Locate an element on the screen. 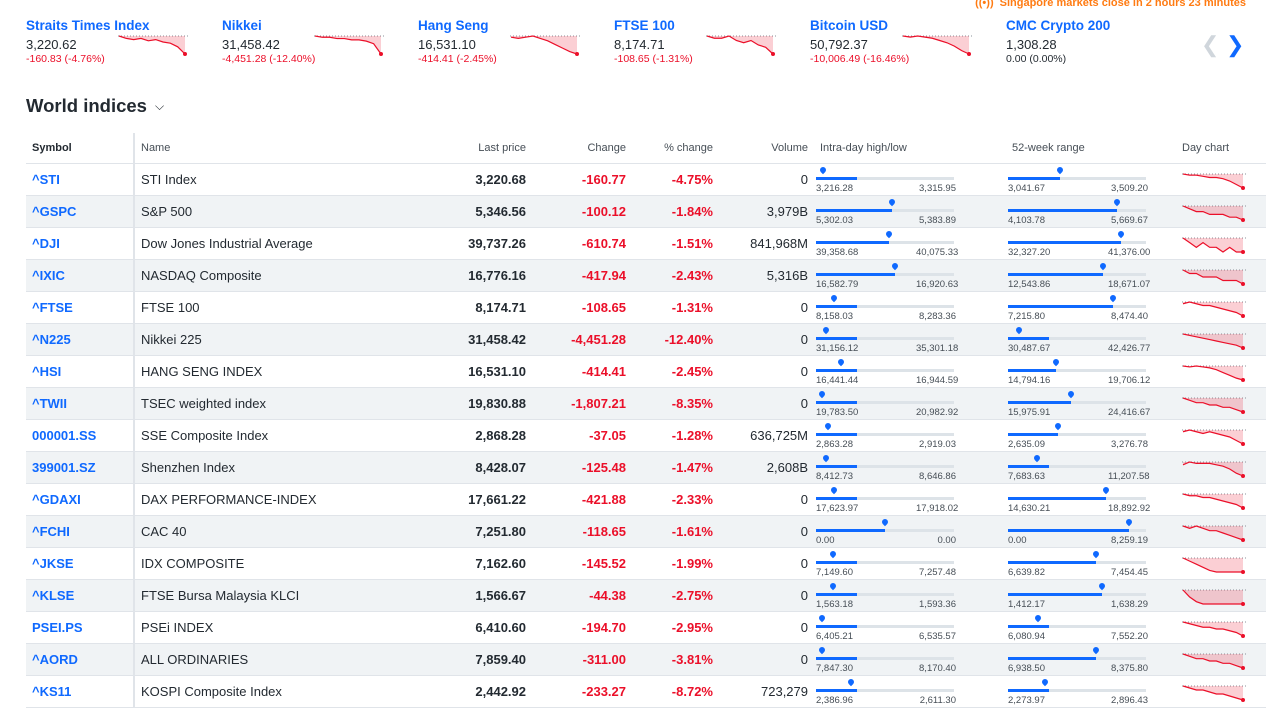 The image size is (1288, 708). intraday-range-bar: 8,158.03 8,283.36 is located at coordinates (891, 307).